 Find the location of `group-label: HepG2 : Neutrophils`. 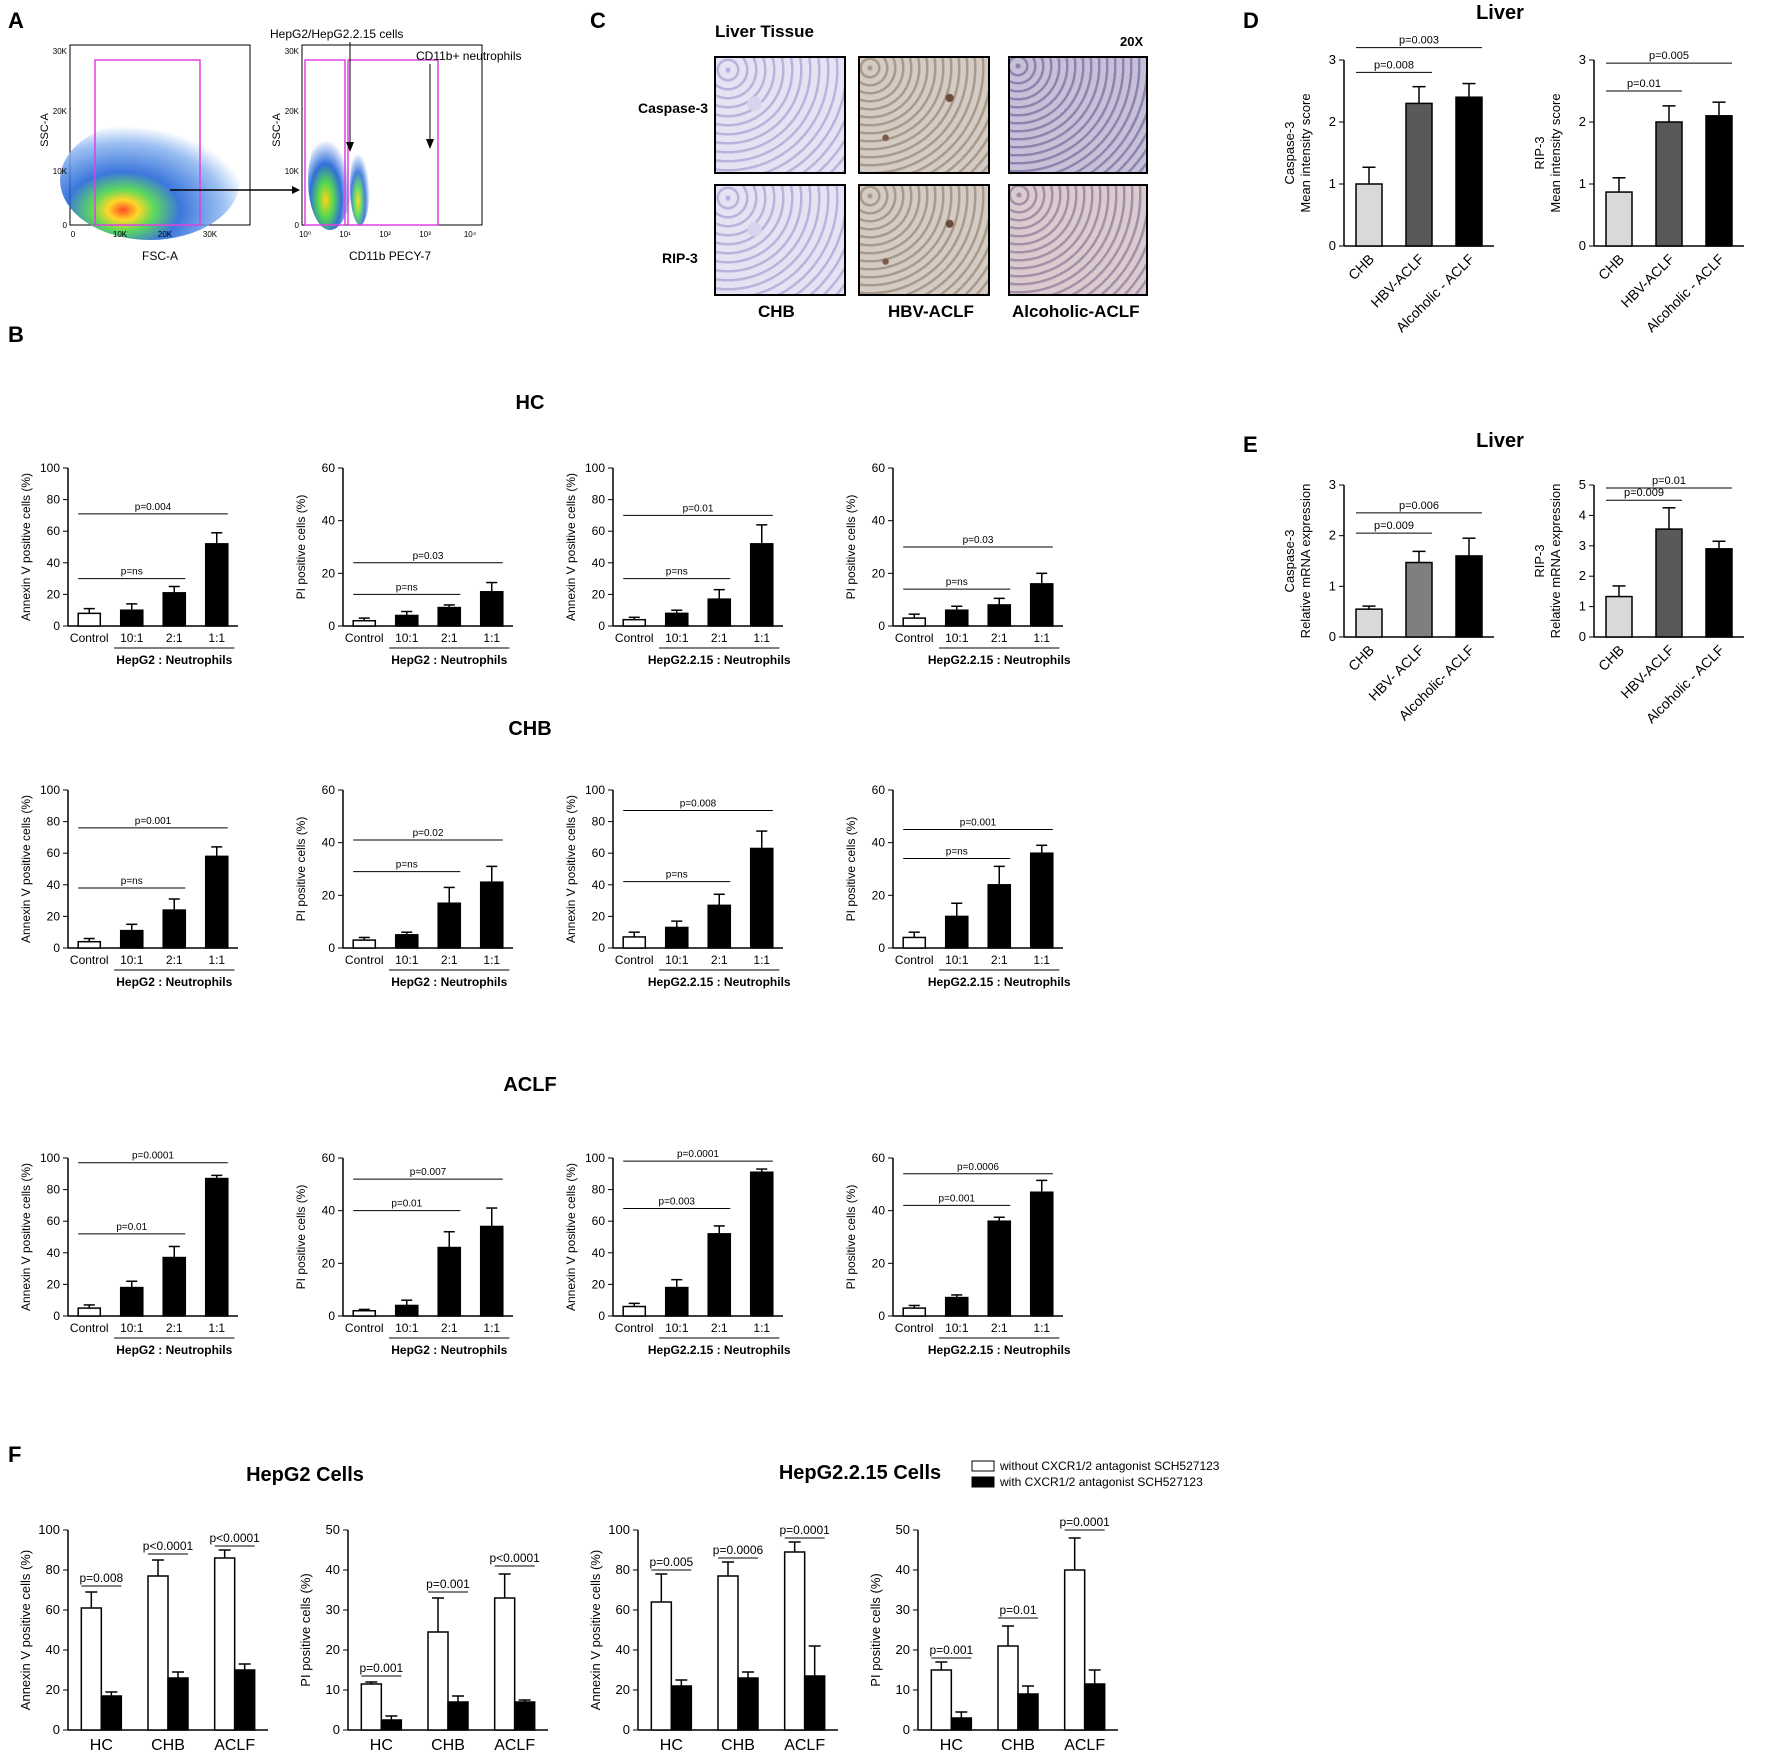

group-label: HepG2 : Neutrophils is located at coordinates (174, 660).